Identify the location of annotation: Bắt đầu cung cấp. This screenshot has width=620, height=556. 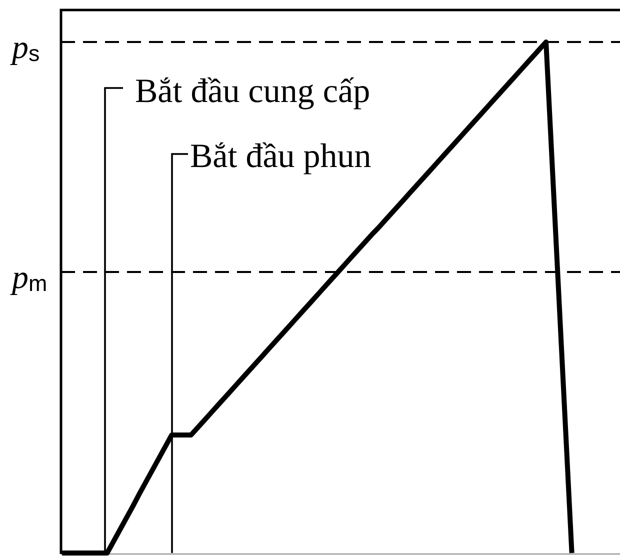
(252, 91).